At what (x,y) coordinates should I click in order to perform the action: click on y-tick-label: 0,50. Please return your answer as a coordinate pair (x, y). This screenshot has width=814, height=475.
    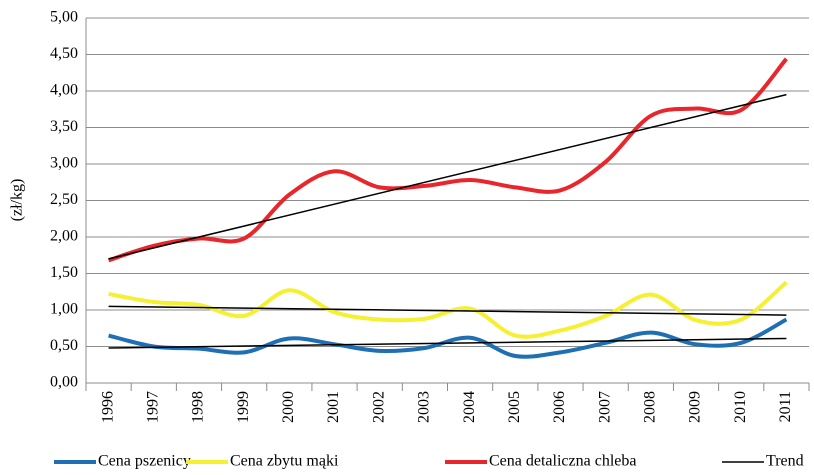
    Looking at the image, I should click on (64, 345).